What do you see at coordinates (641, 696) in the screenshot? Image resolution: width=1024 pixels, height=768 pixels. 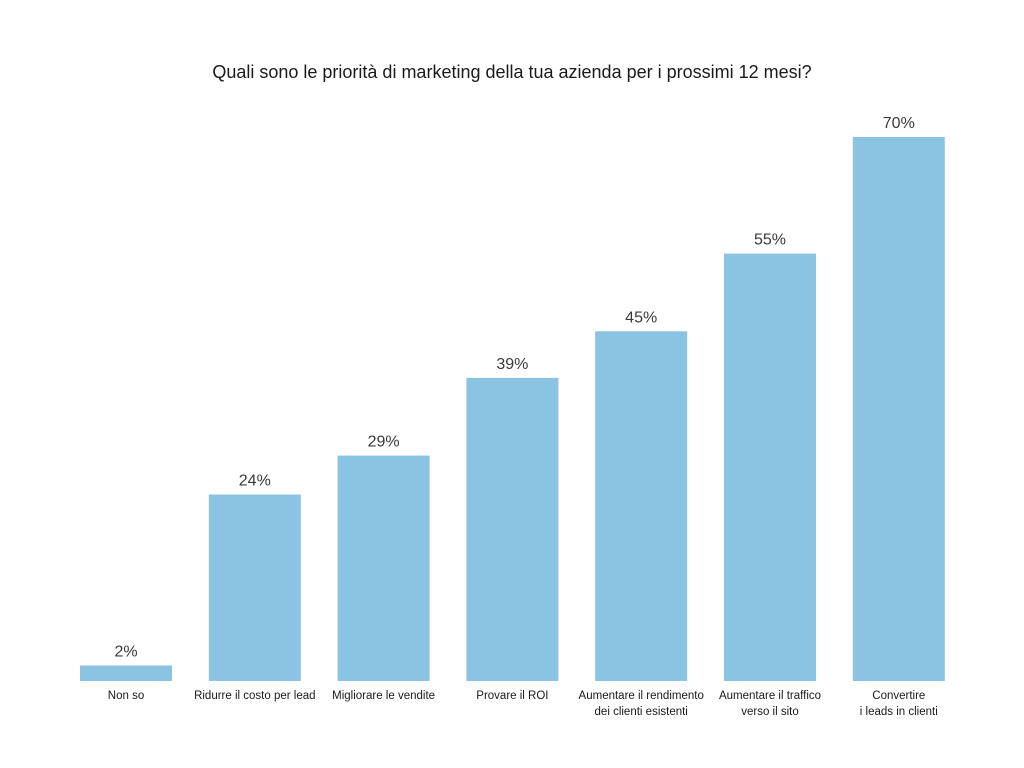 I see `tick-label: Aumentare il rendimento` at bounding box center [641, 696].